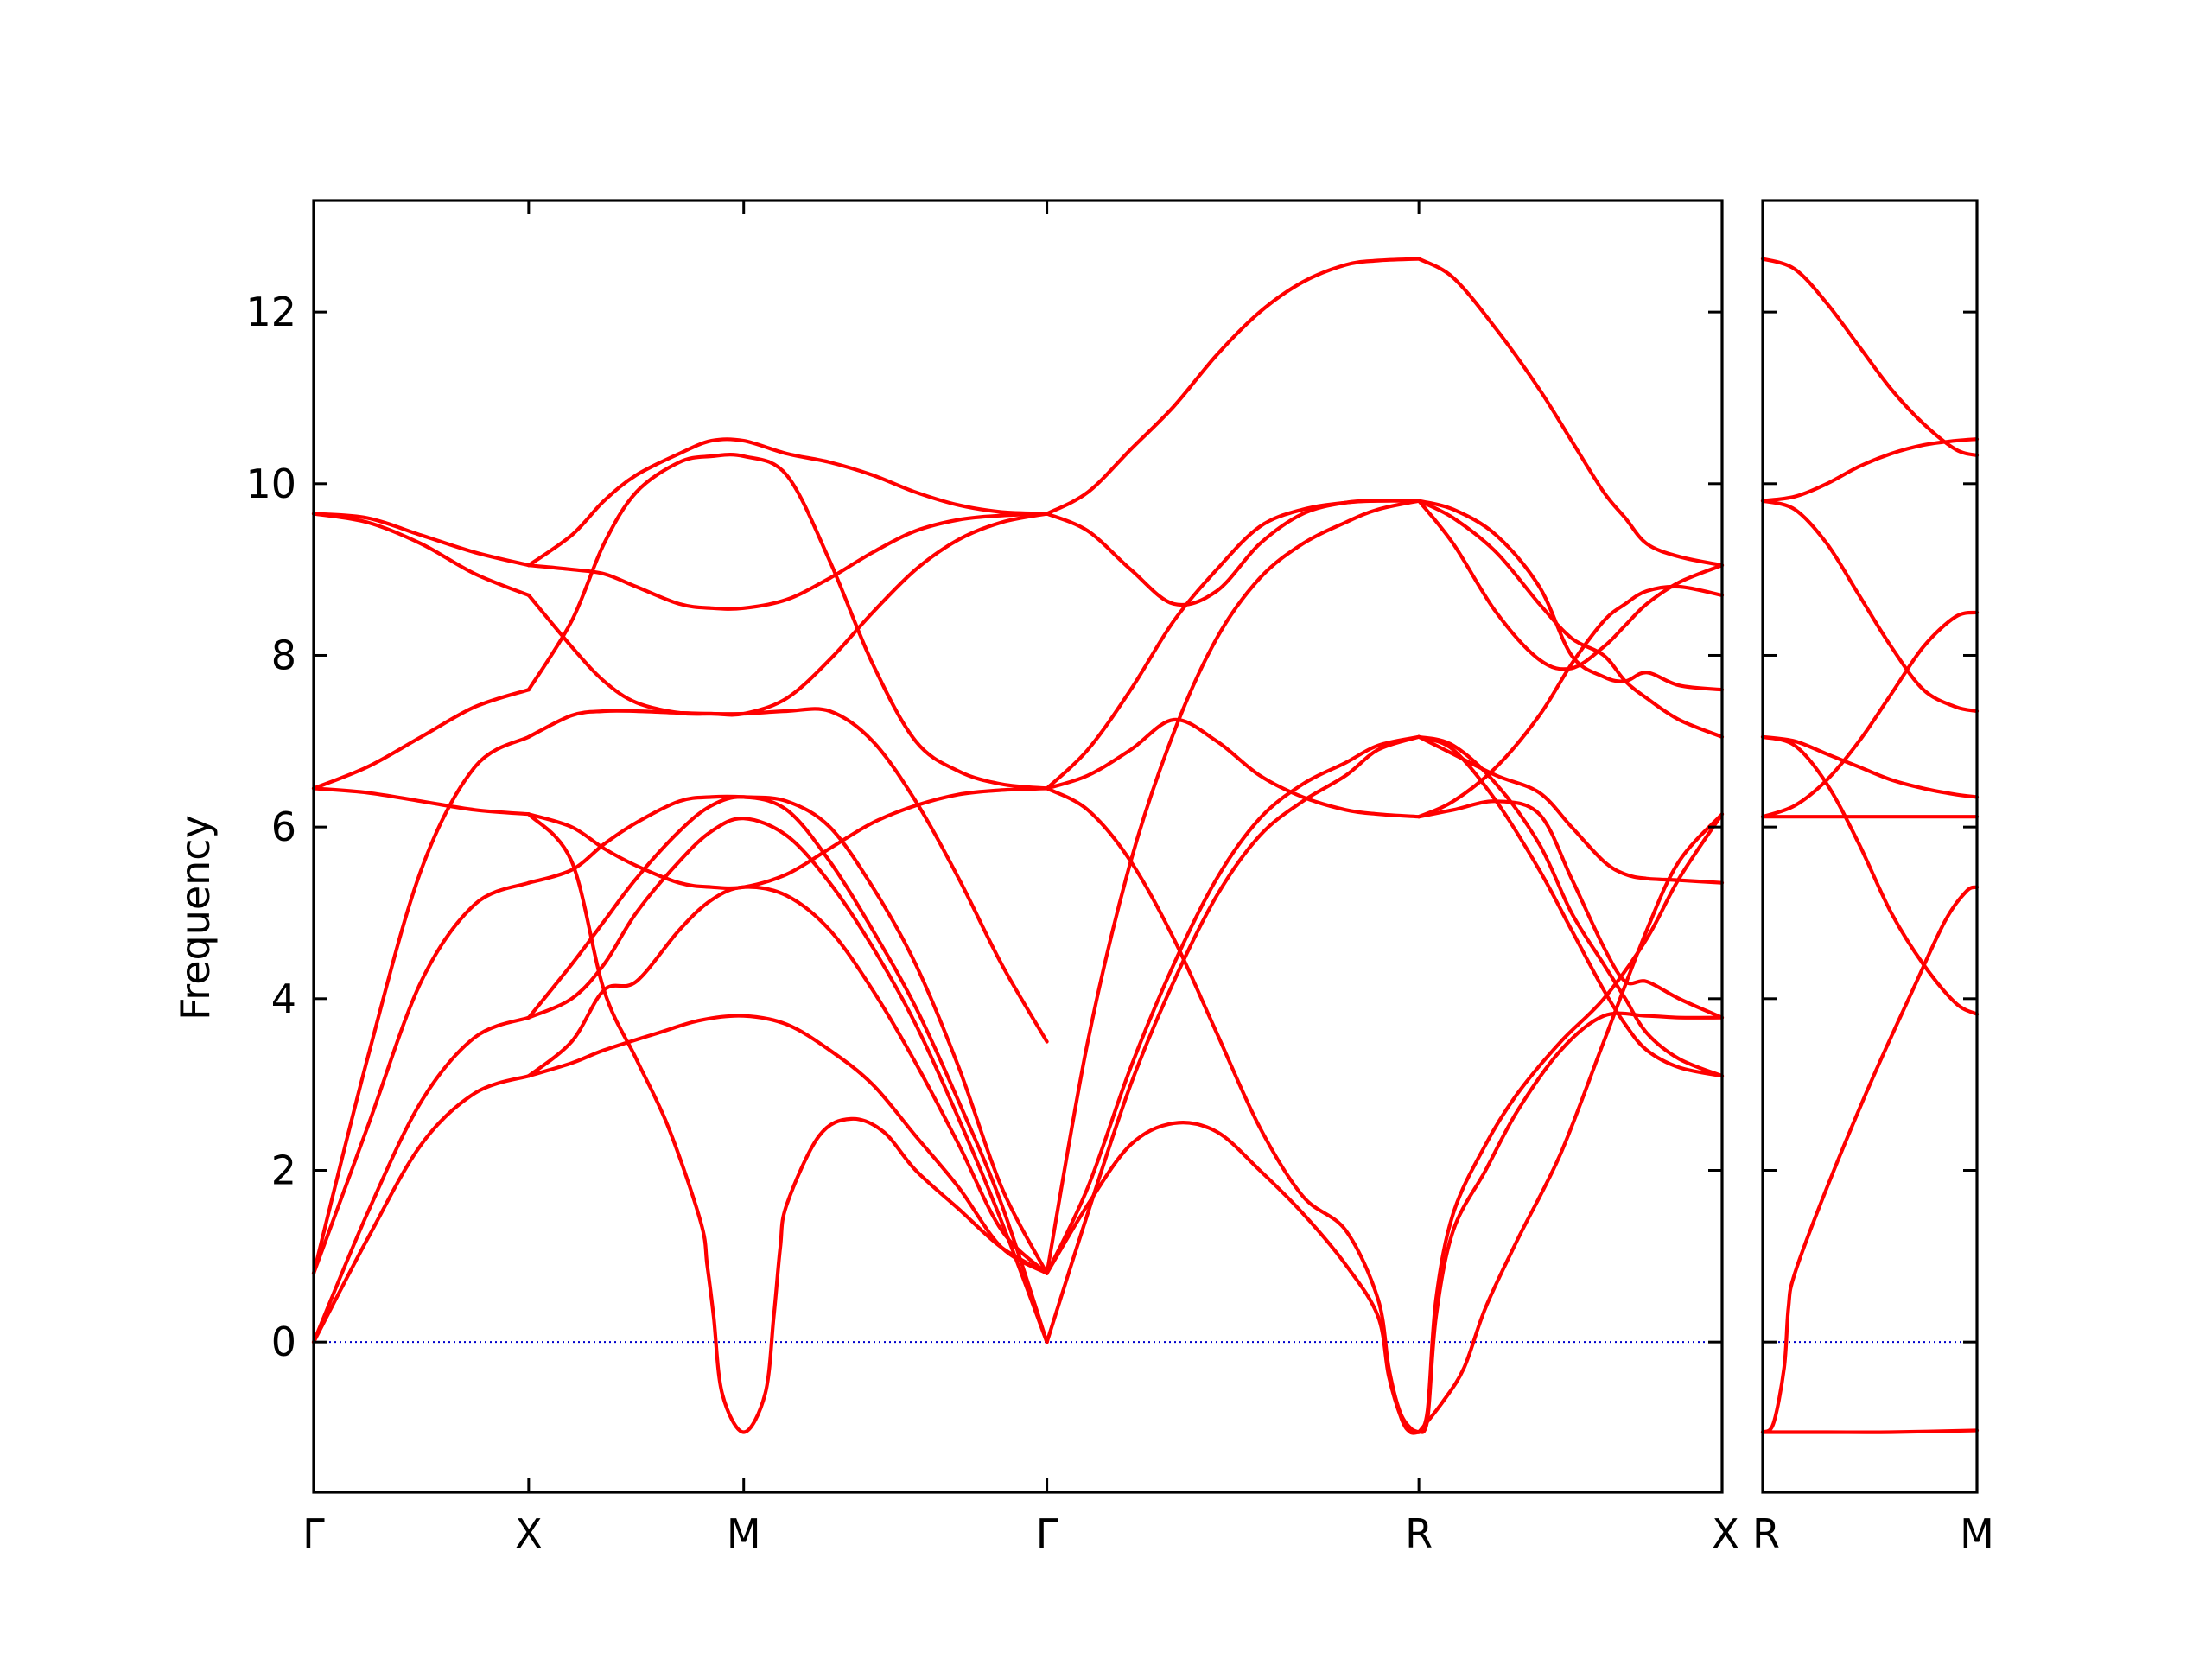  What do you see at coordinates (270, 312) in the screenshot?
I see `y-tick-label: 12` at bounding box center [270, 312].